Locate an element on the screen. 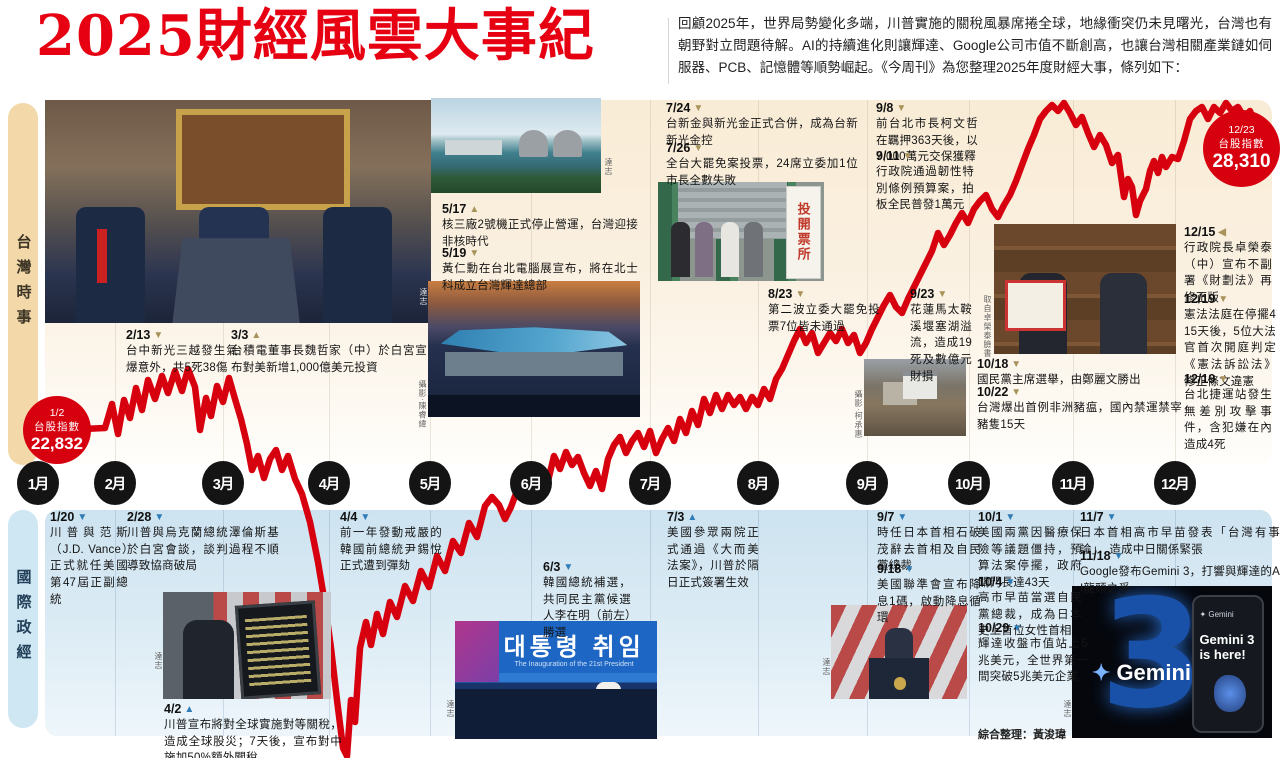  month-label-3: 3月 is located at coordinates (223, 483).